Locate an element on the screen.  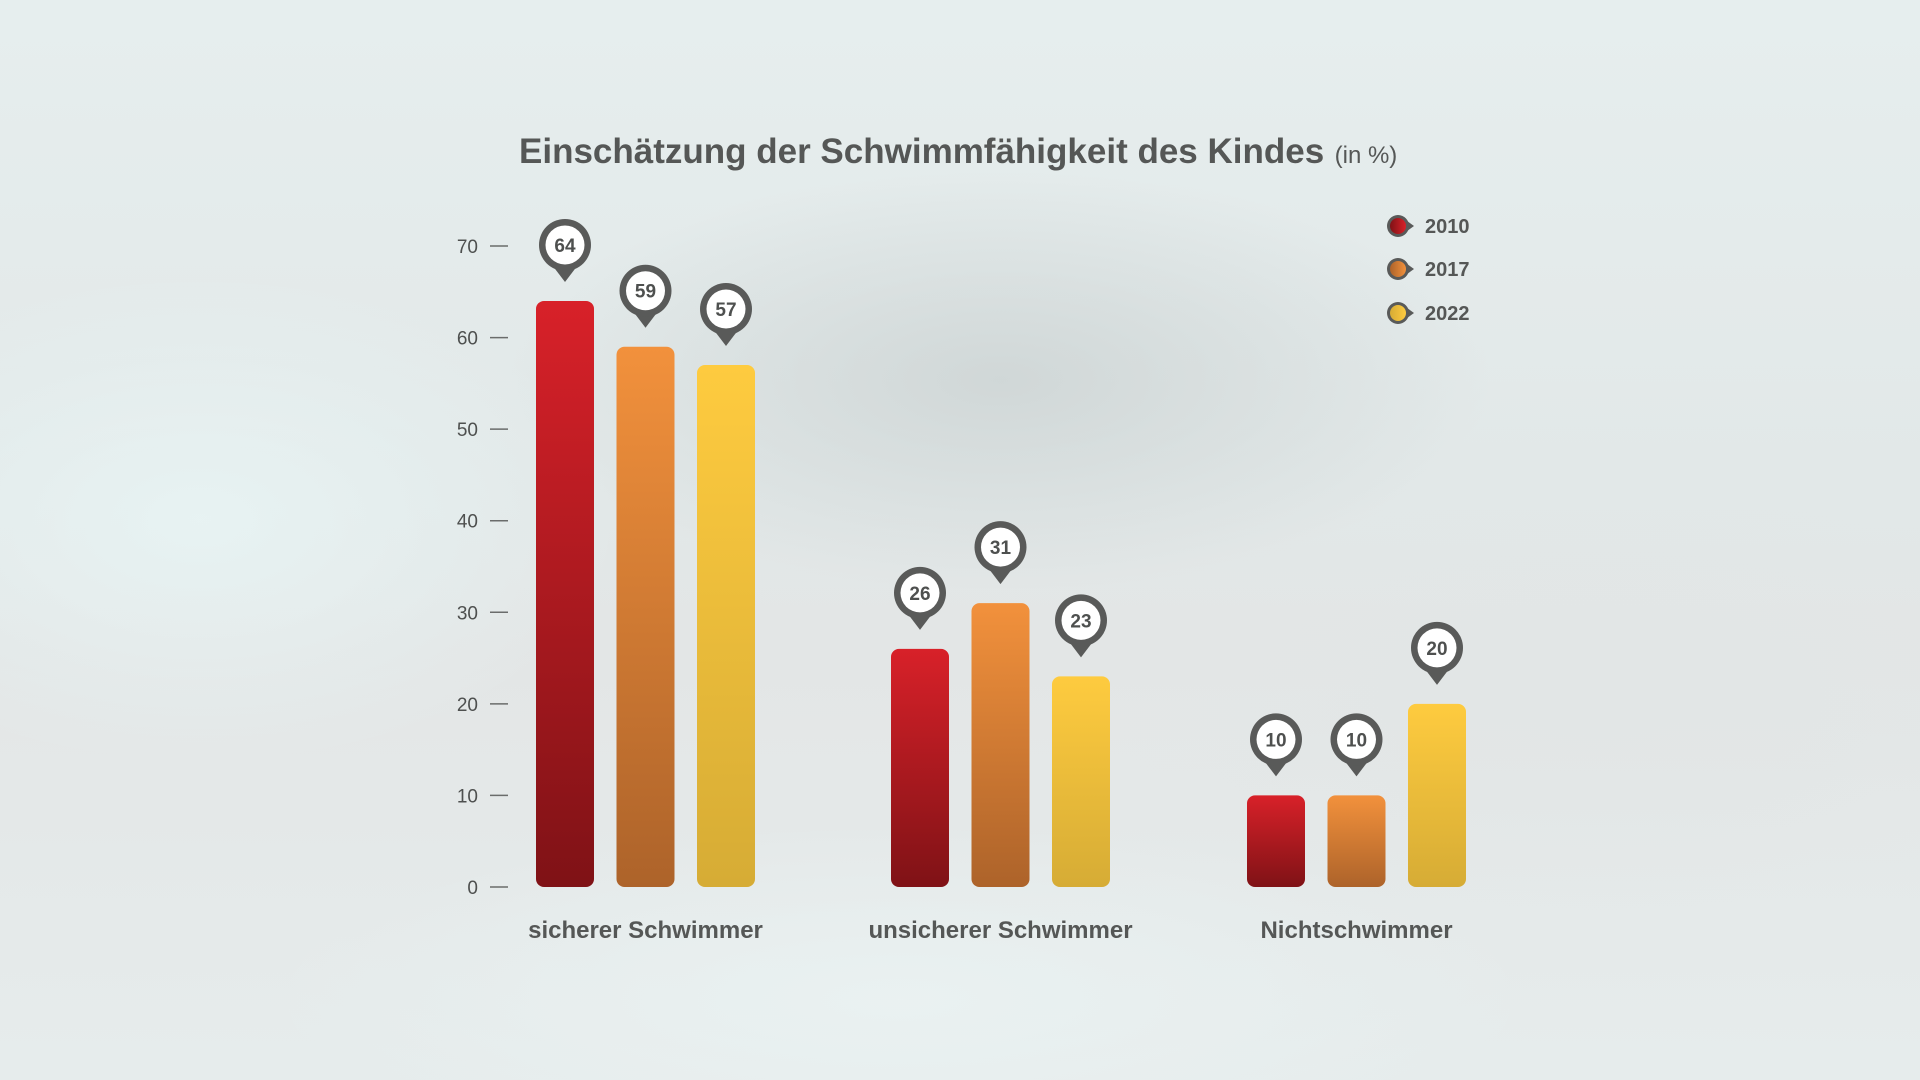
data-label: 64 is located at coordinates (565, 246).